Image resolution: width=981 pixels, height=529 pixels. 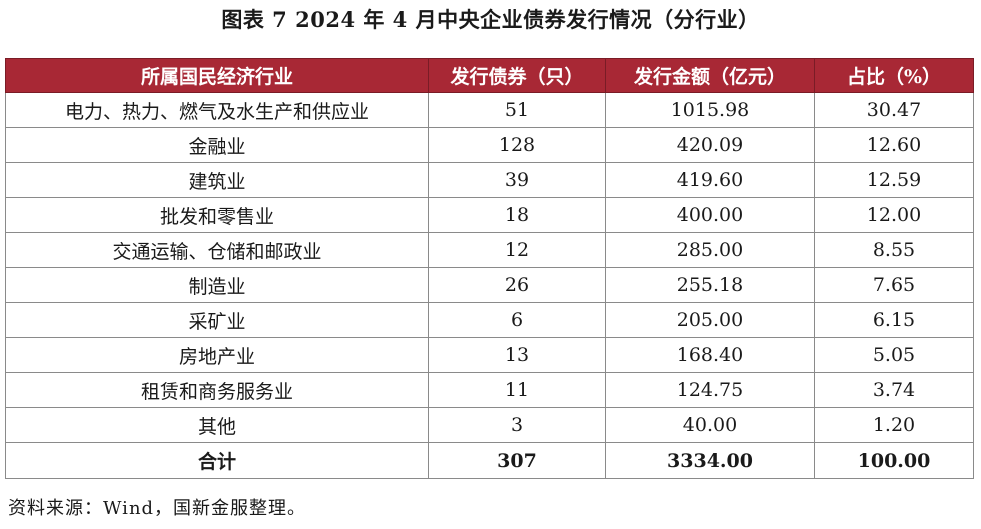 What do you see at coordinates (217, 390) in the screenshot?
I see `cell-industry: 租赁和商务服务业` at bounding box center [217, 390].